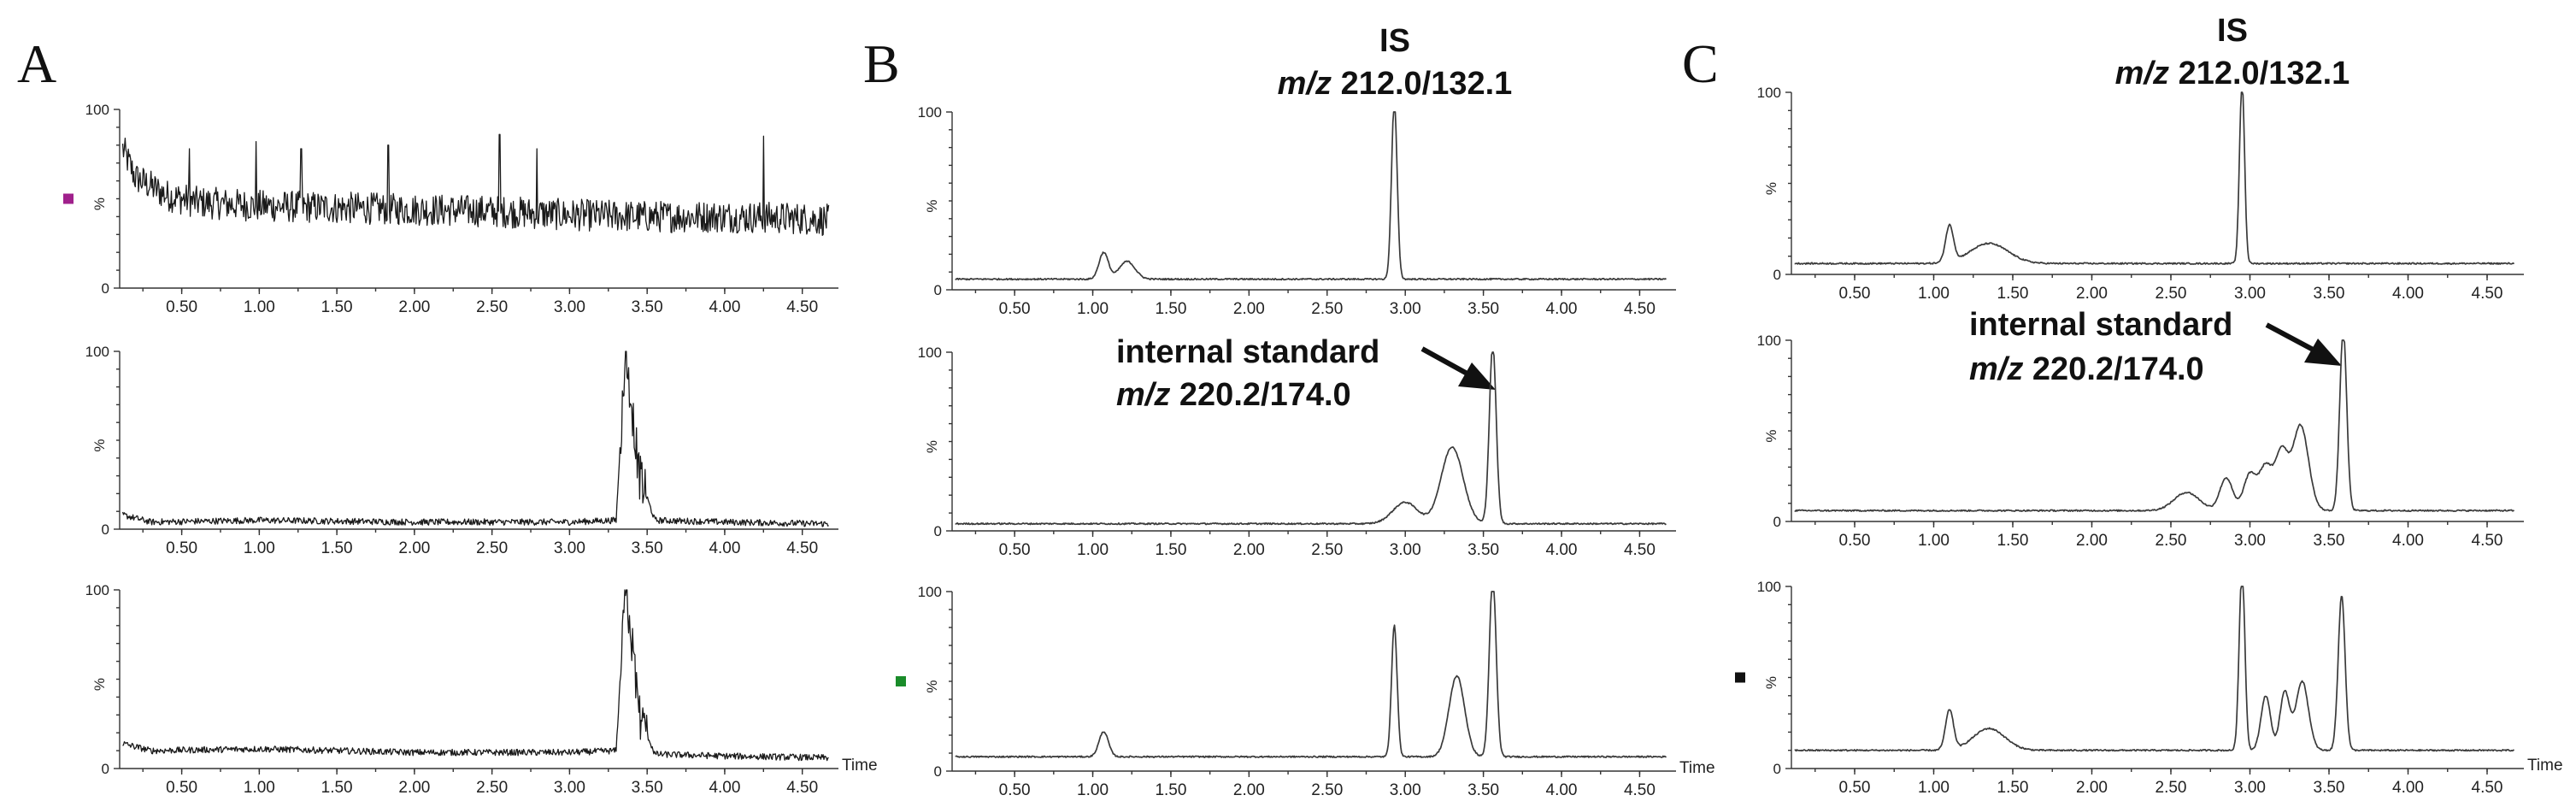 The height and width of the screenshot is (807, 2576). Describe the element at coordinates (2232, 31) in the screenshot. I see `panel-c-title: IS` at that location.